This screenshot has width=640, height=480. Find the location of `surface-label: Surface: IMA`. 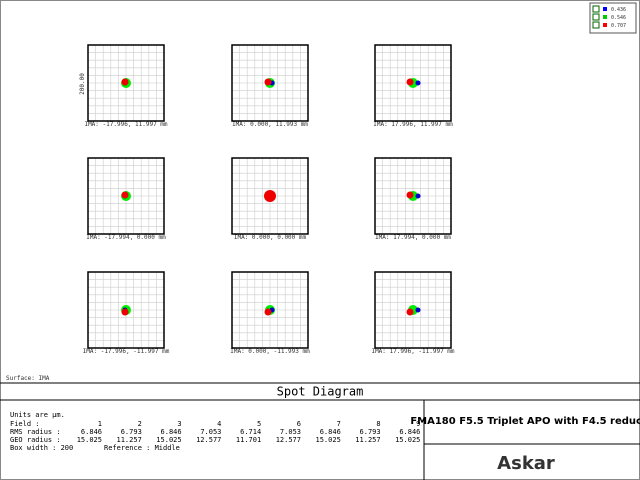

surface-label: Surface: IMA is located at coordinates (28, 378).